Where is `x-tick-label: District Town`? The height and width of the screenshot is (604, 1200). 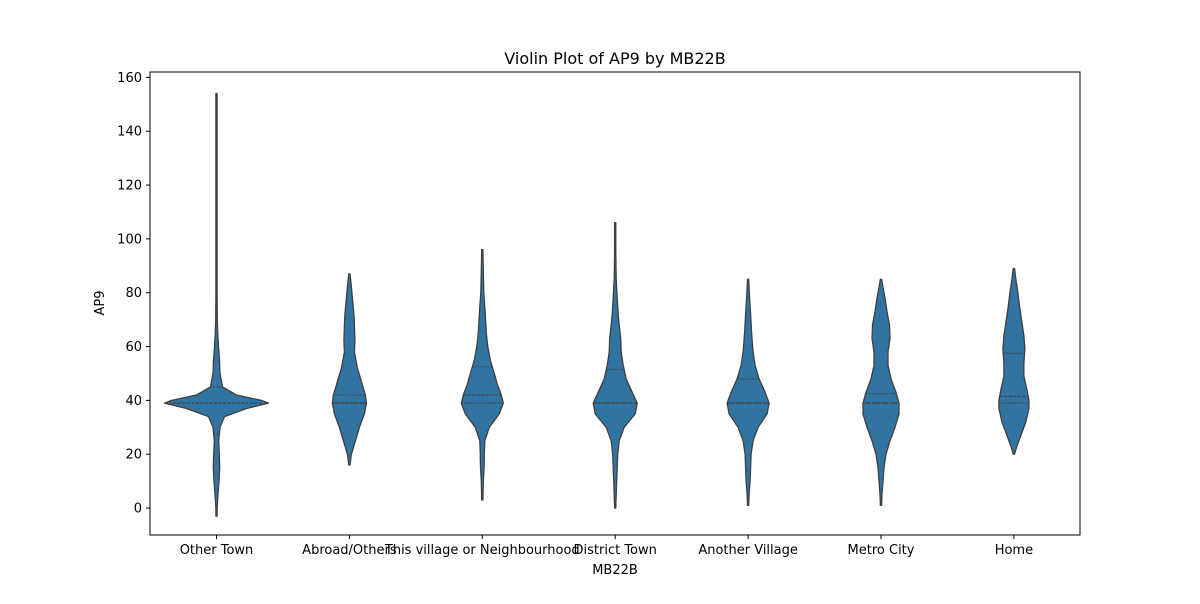
x-tick-label: District Town is located at coordinates (615, 550).